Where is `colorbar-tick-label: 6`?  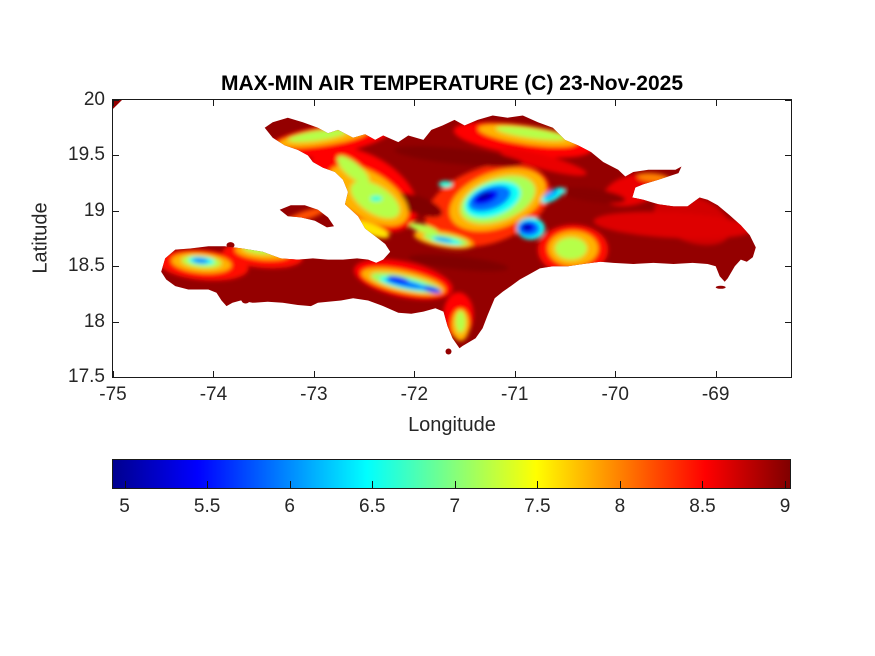 colorbar-tick-label: 6 is located at coordinates (289, 506).